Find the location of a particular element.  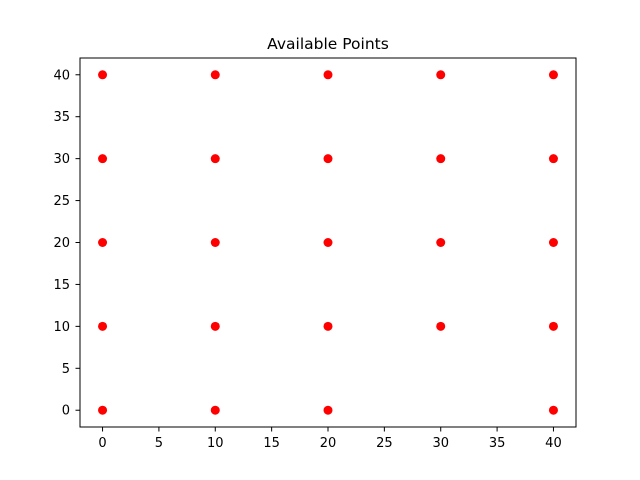

x-tick-label: 35 is located at coordinates (497, 443).